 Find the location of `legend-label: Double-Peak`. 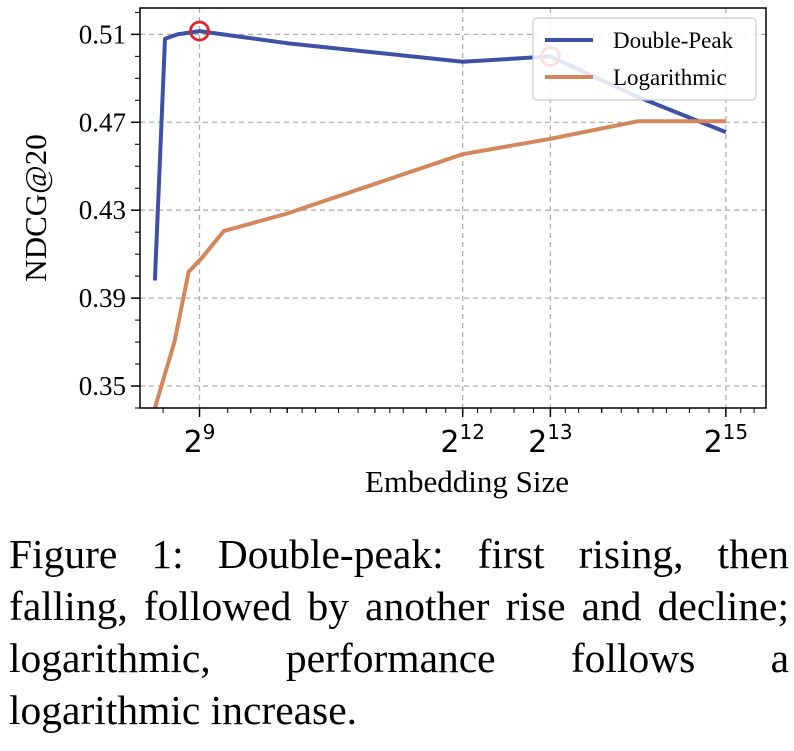

legend-label: Double-Peak is located at coordinates (673, 40).